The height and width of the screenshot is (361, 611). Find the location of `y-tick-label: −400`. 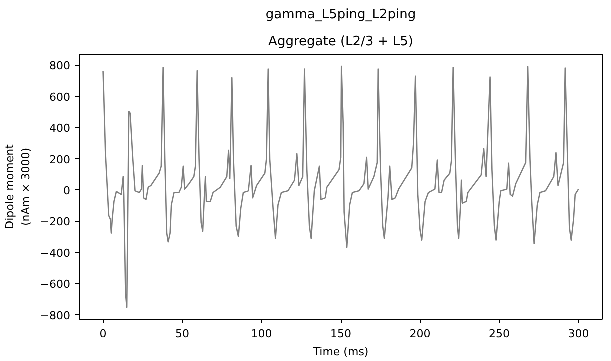

y-tick-label: −400 is located at coordinates (55, 253).